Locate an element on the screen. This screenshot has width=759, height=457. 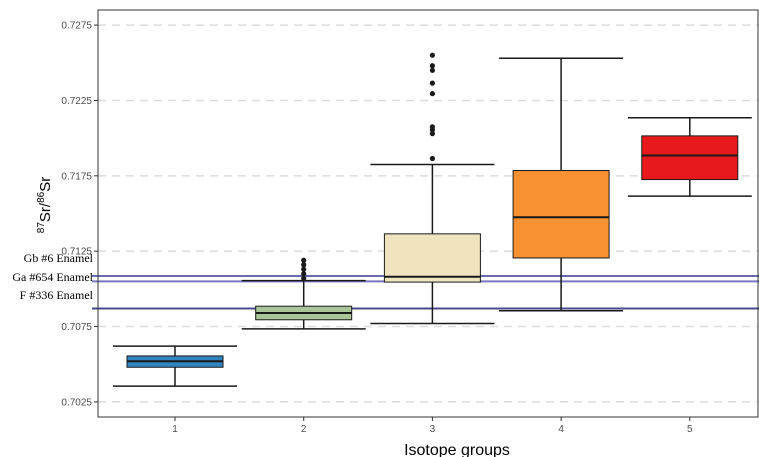
y-tick-label-0: 0.7025 is located at coordinates (76, 402).